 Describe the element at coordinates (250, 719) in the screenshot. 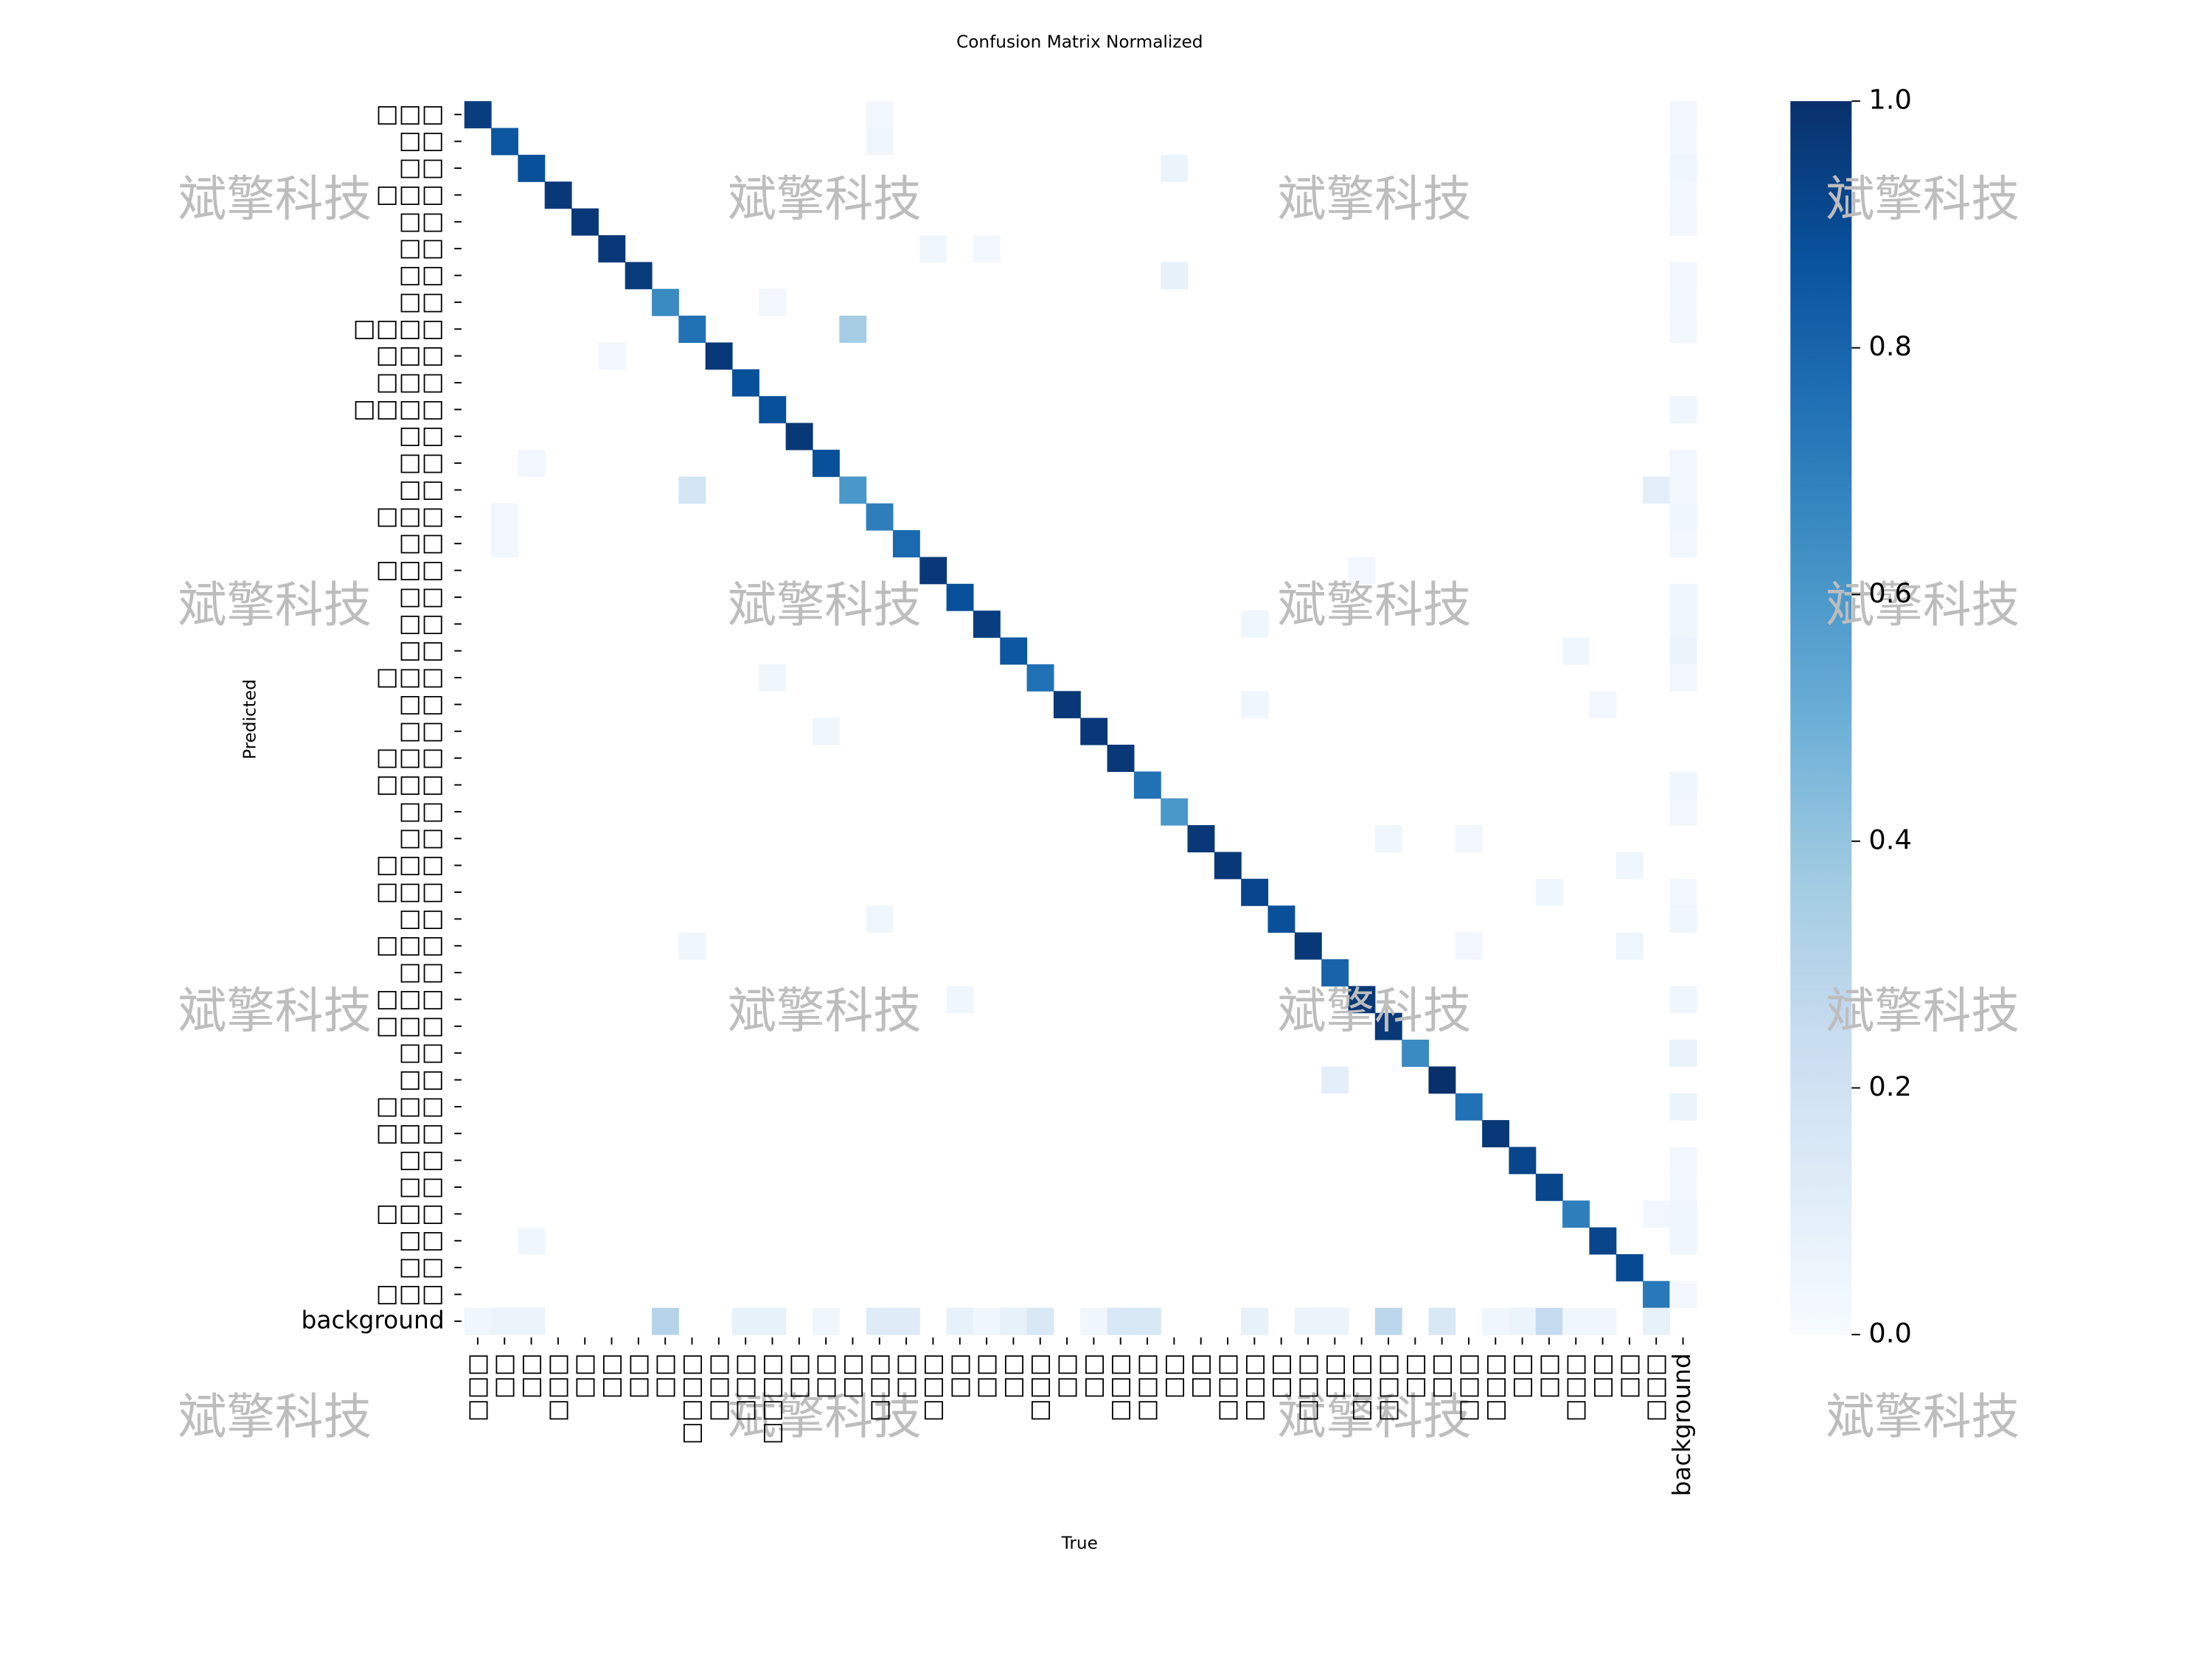

I see `y-axis-label: Predicted` at that location.